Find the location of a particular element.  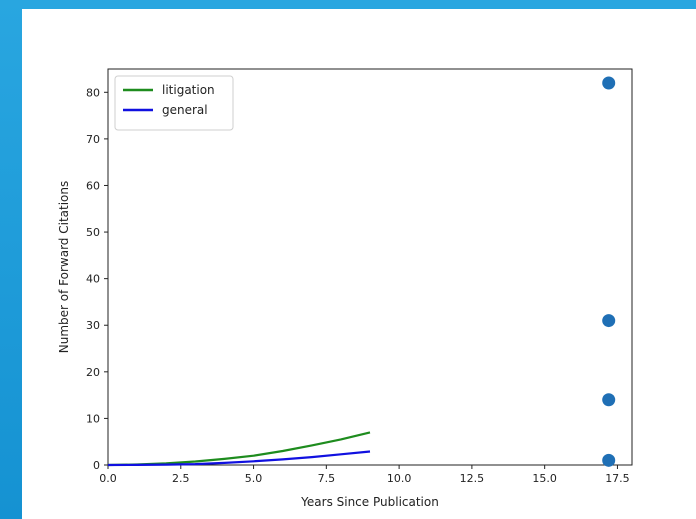

x-tick-label: 10.0 is located at coordinates (399, 478).